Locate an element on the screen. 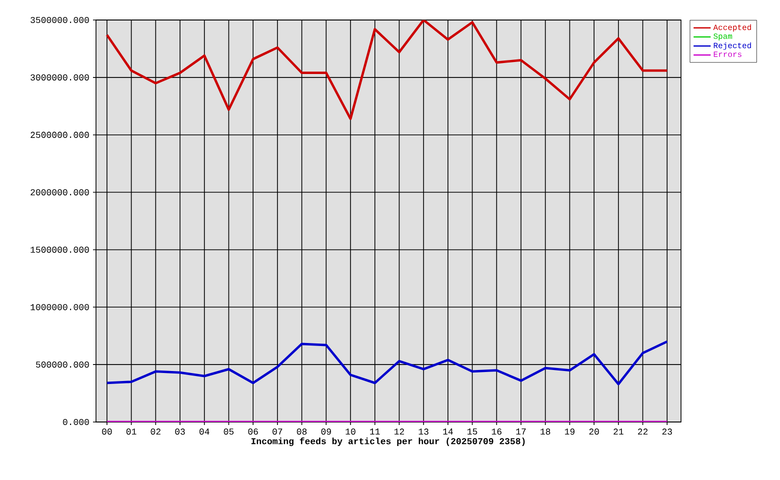 Image resolution: width=780 pixels, height=480 pixels. y-tick-label: 0.000 is located at coordinates (76, 422).